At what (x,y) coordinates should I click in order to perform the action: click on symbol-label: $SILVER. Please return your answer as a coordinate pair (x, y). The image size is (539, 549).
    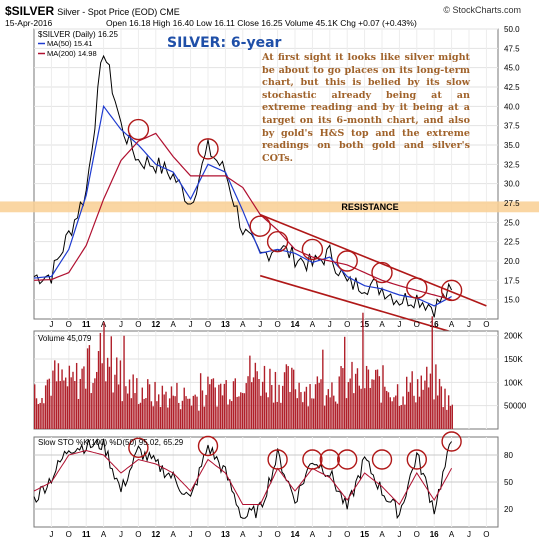
    Looking at the image, I should click on (30, 11).